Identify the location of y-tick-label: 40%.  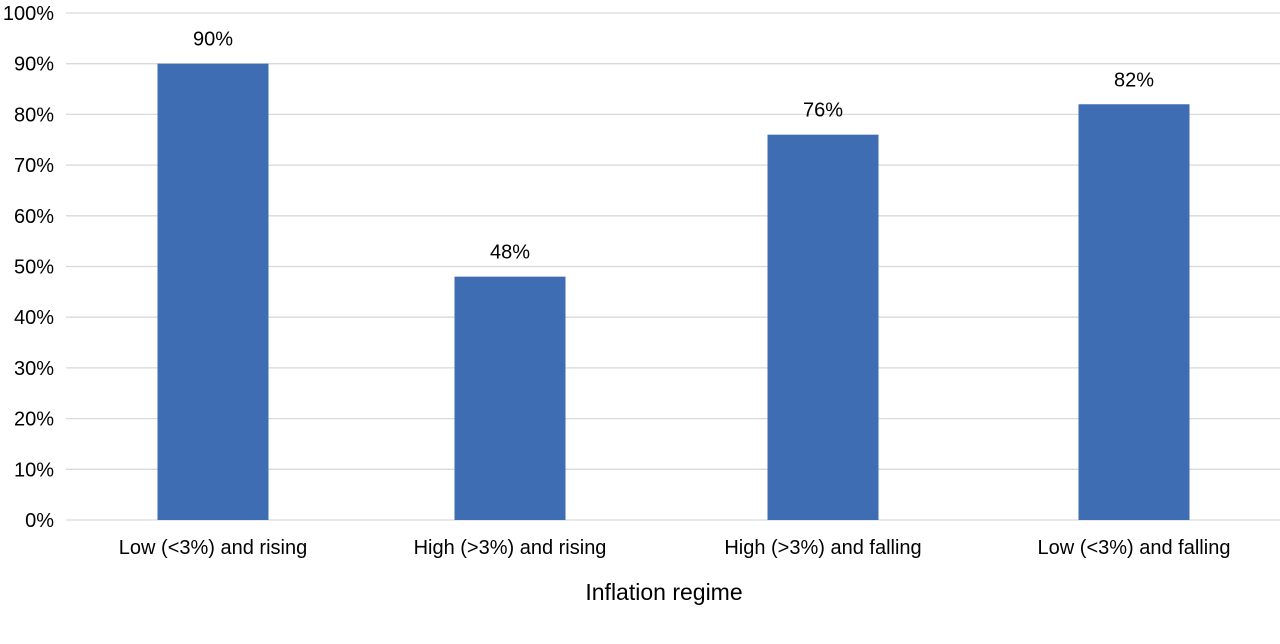
(34, 318).